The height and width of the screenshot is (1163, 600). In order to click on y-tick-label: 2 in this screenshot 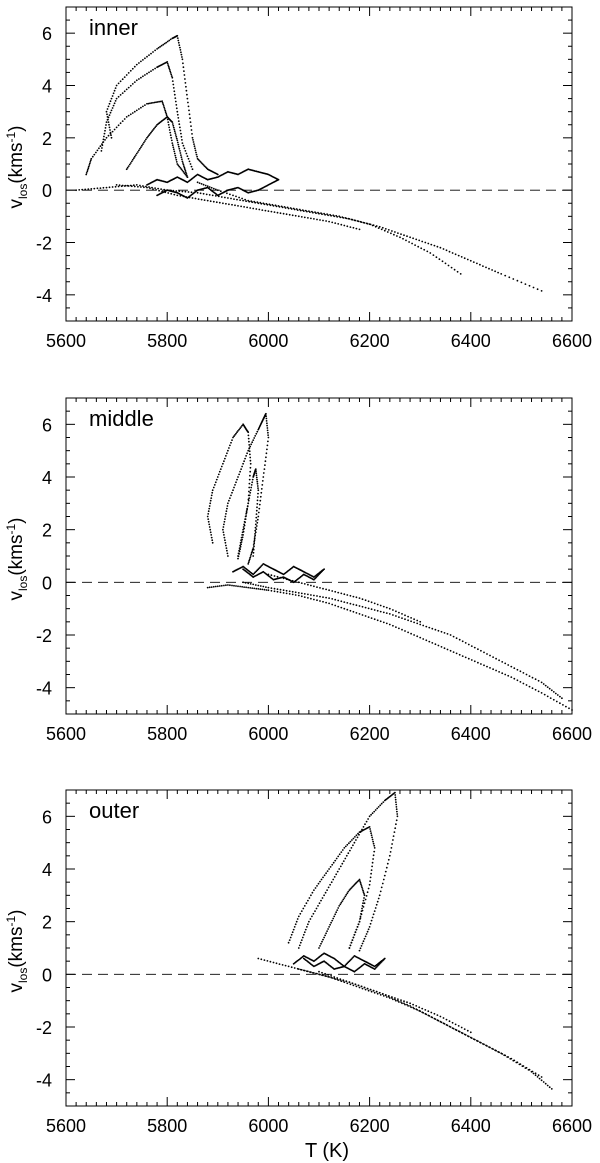, I will do `click(47, 531)`.